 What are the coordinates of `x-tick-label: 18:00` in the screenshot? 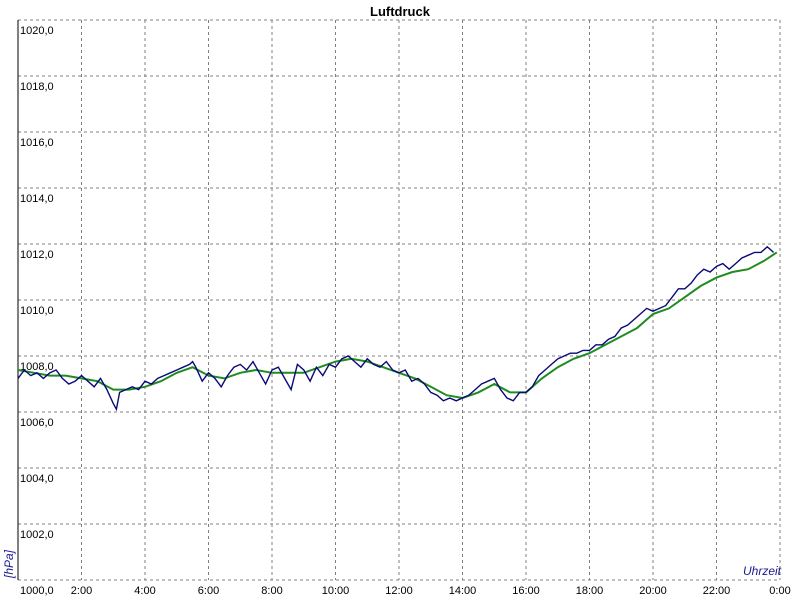 It's located at (590, 591).